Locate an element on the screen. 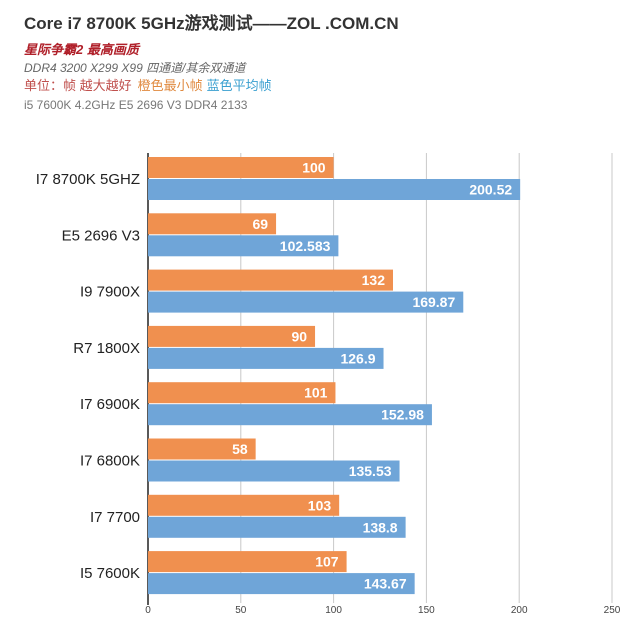 Image resolution: width=640 pixels, height=621 pixels. category-label: I5 7600K is located at coordinates (110, 573).